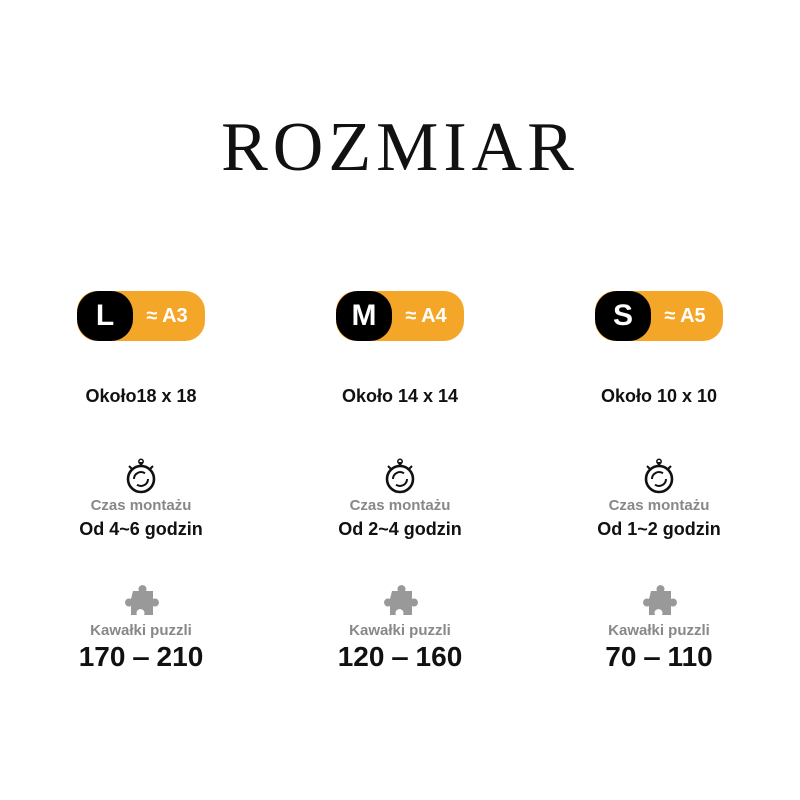 This screenshot has width=800, height=800. Describe the element at coordinates (400, 147) in the screenshot. I see `page-title: ROZMIAR` at that location.